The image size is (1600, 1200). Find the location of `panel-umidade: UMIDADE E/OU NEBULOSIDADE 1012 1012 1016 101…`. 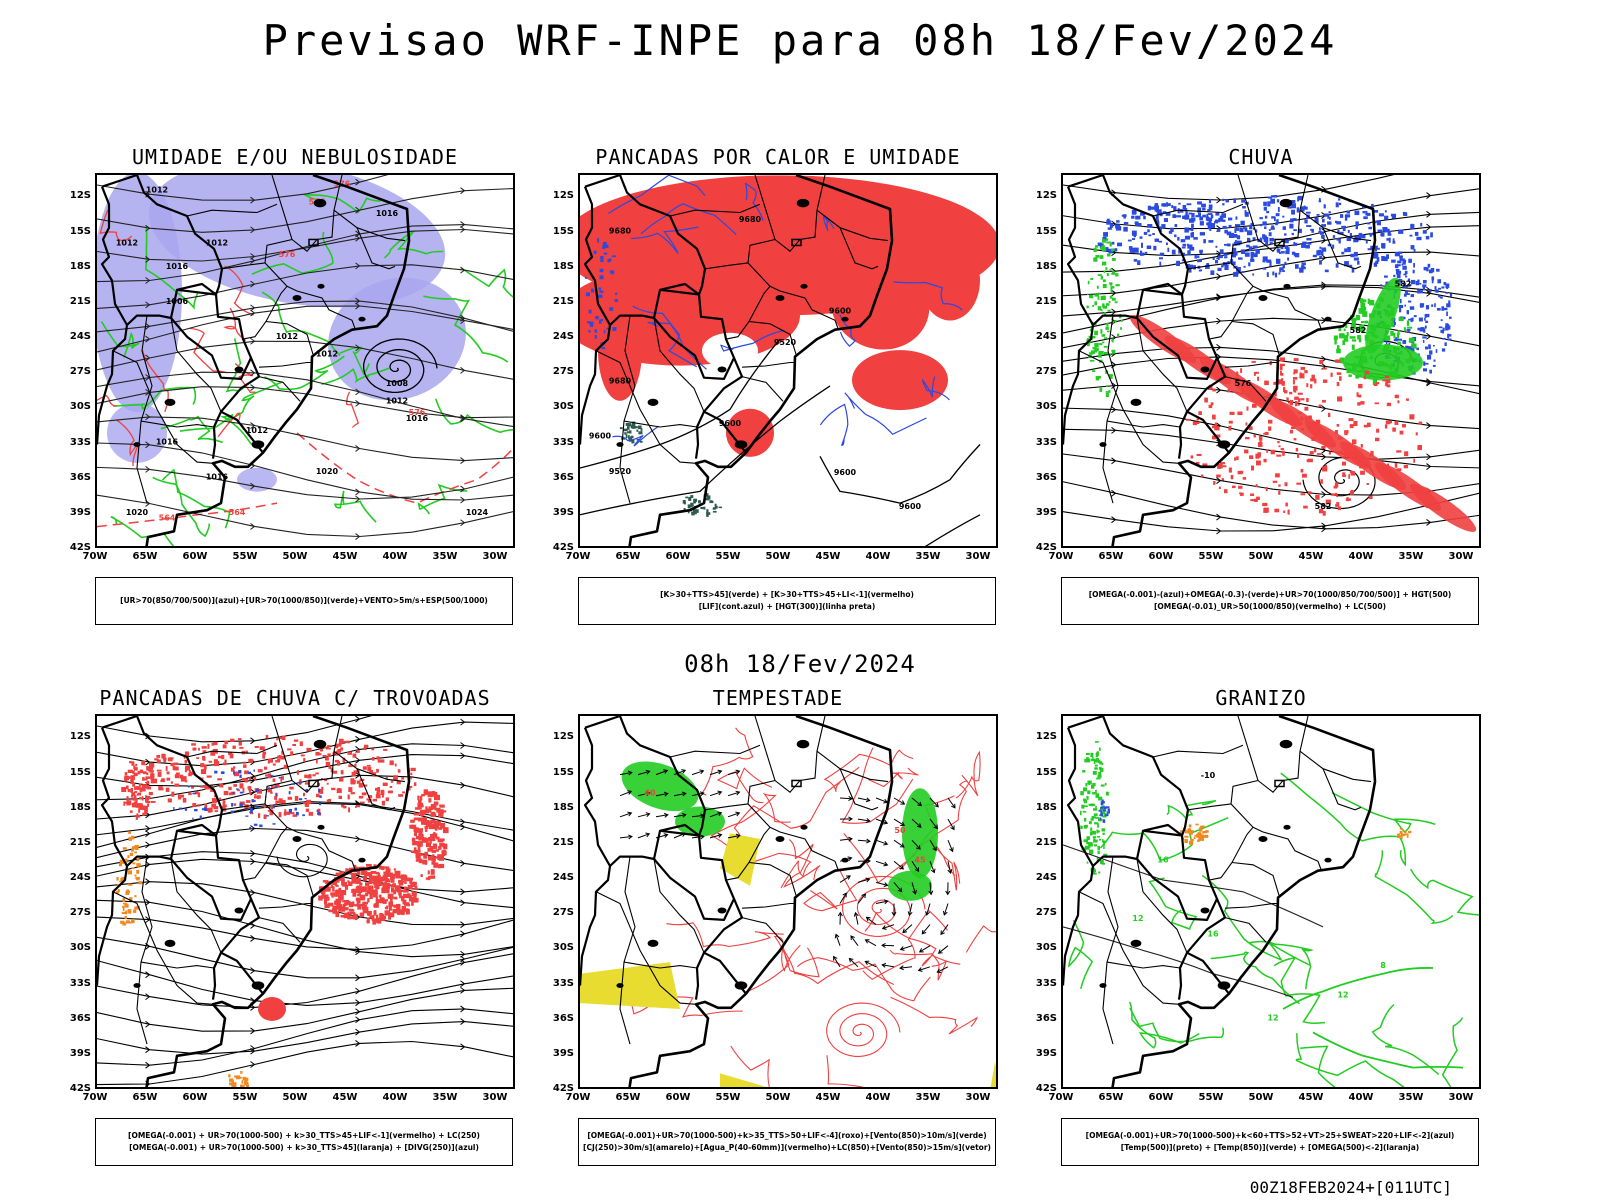

panel-umidade: UMIDADE E/OU NEBULOSIDADE 1012 1012 1016 101… is located at coordinates (295, 385).